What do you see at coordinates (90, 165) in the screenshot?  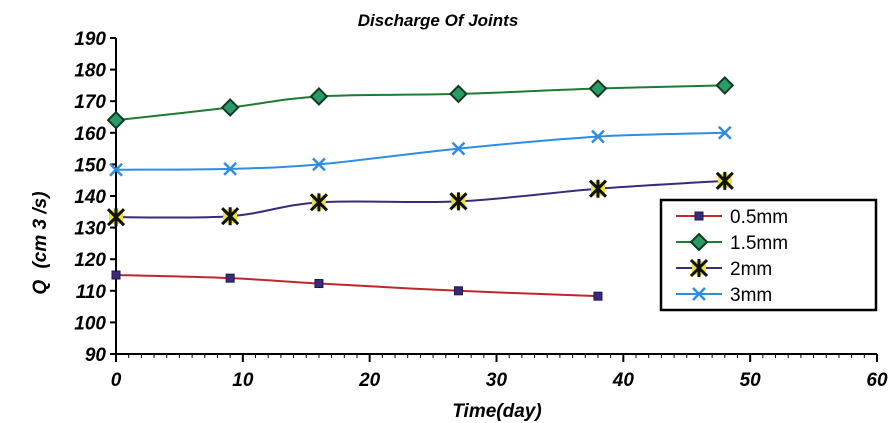 I see `y-tick-label: 150` at bounding box center [90, 165].